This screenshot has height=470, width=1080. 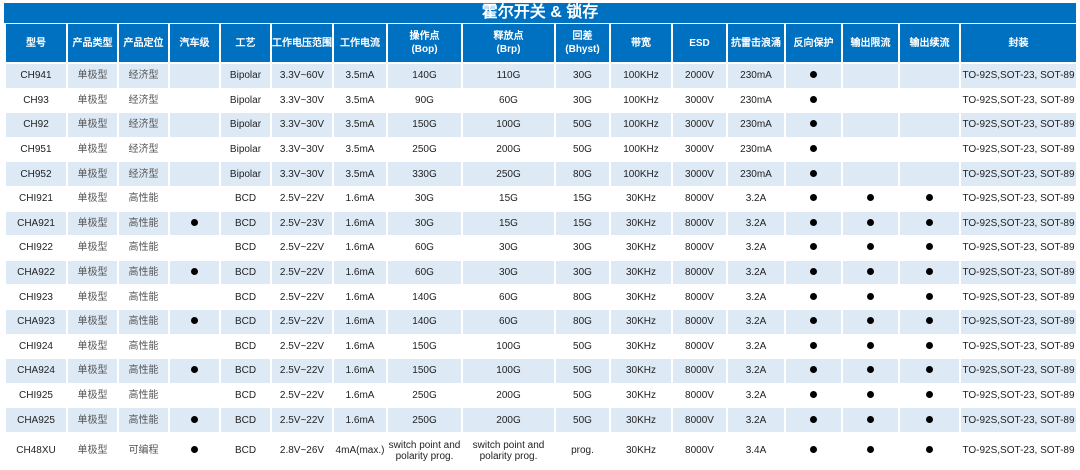 What do you see at coordinates (424, 347) in the screenshot?
I see `table-cell: 150G` at bounding box center [424, 347].